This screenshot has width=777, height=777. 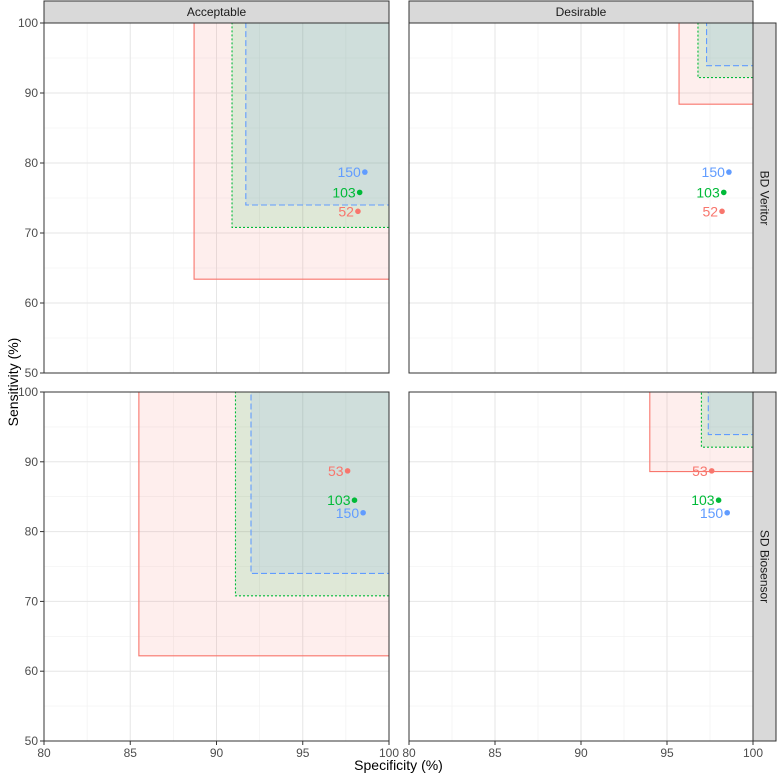 I want to click on strip-row-bd-veritor: BD Veritor, so click(x=764, y=198).